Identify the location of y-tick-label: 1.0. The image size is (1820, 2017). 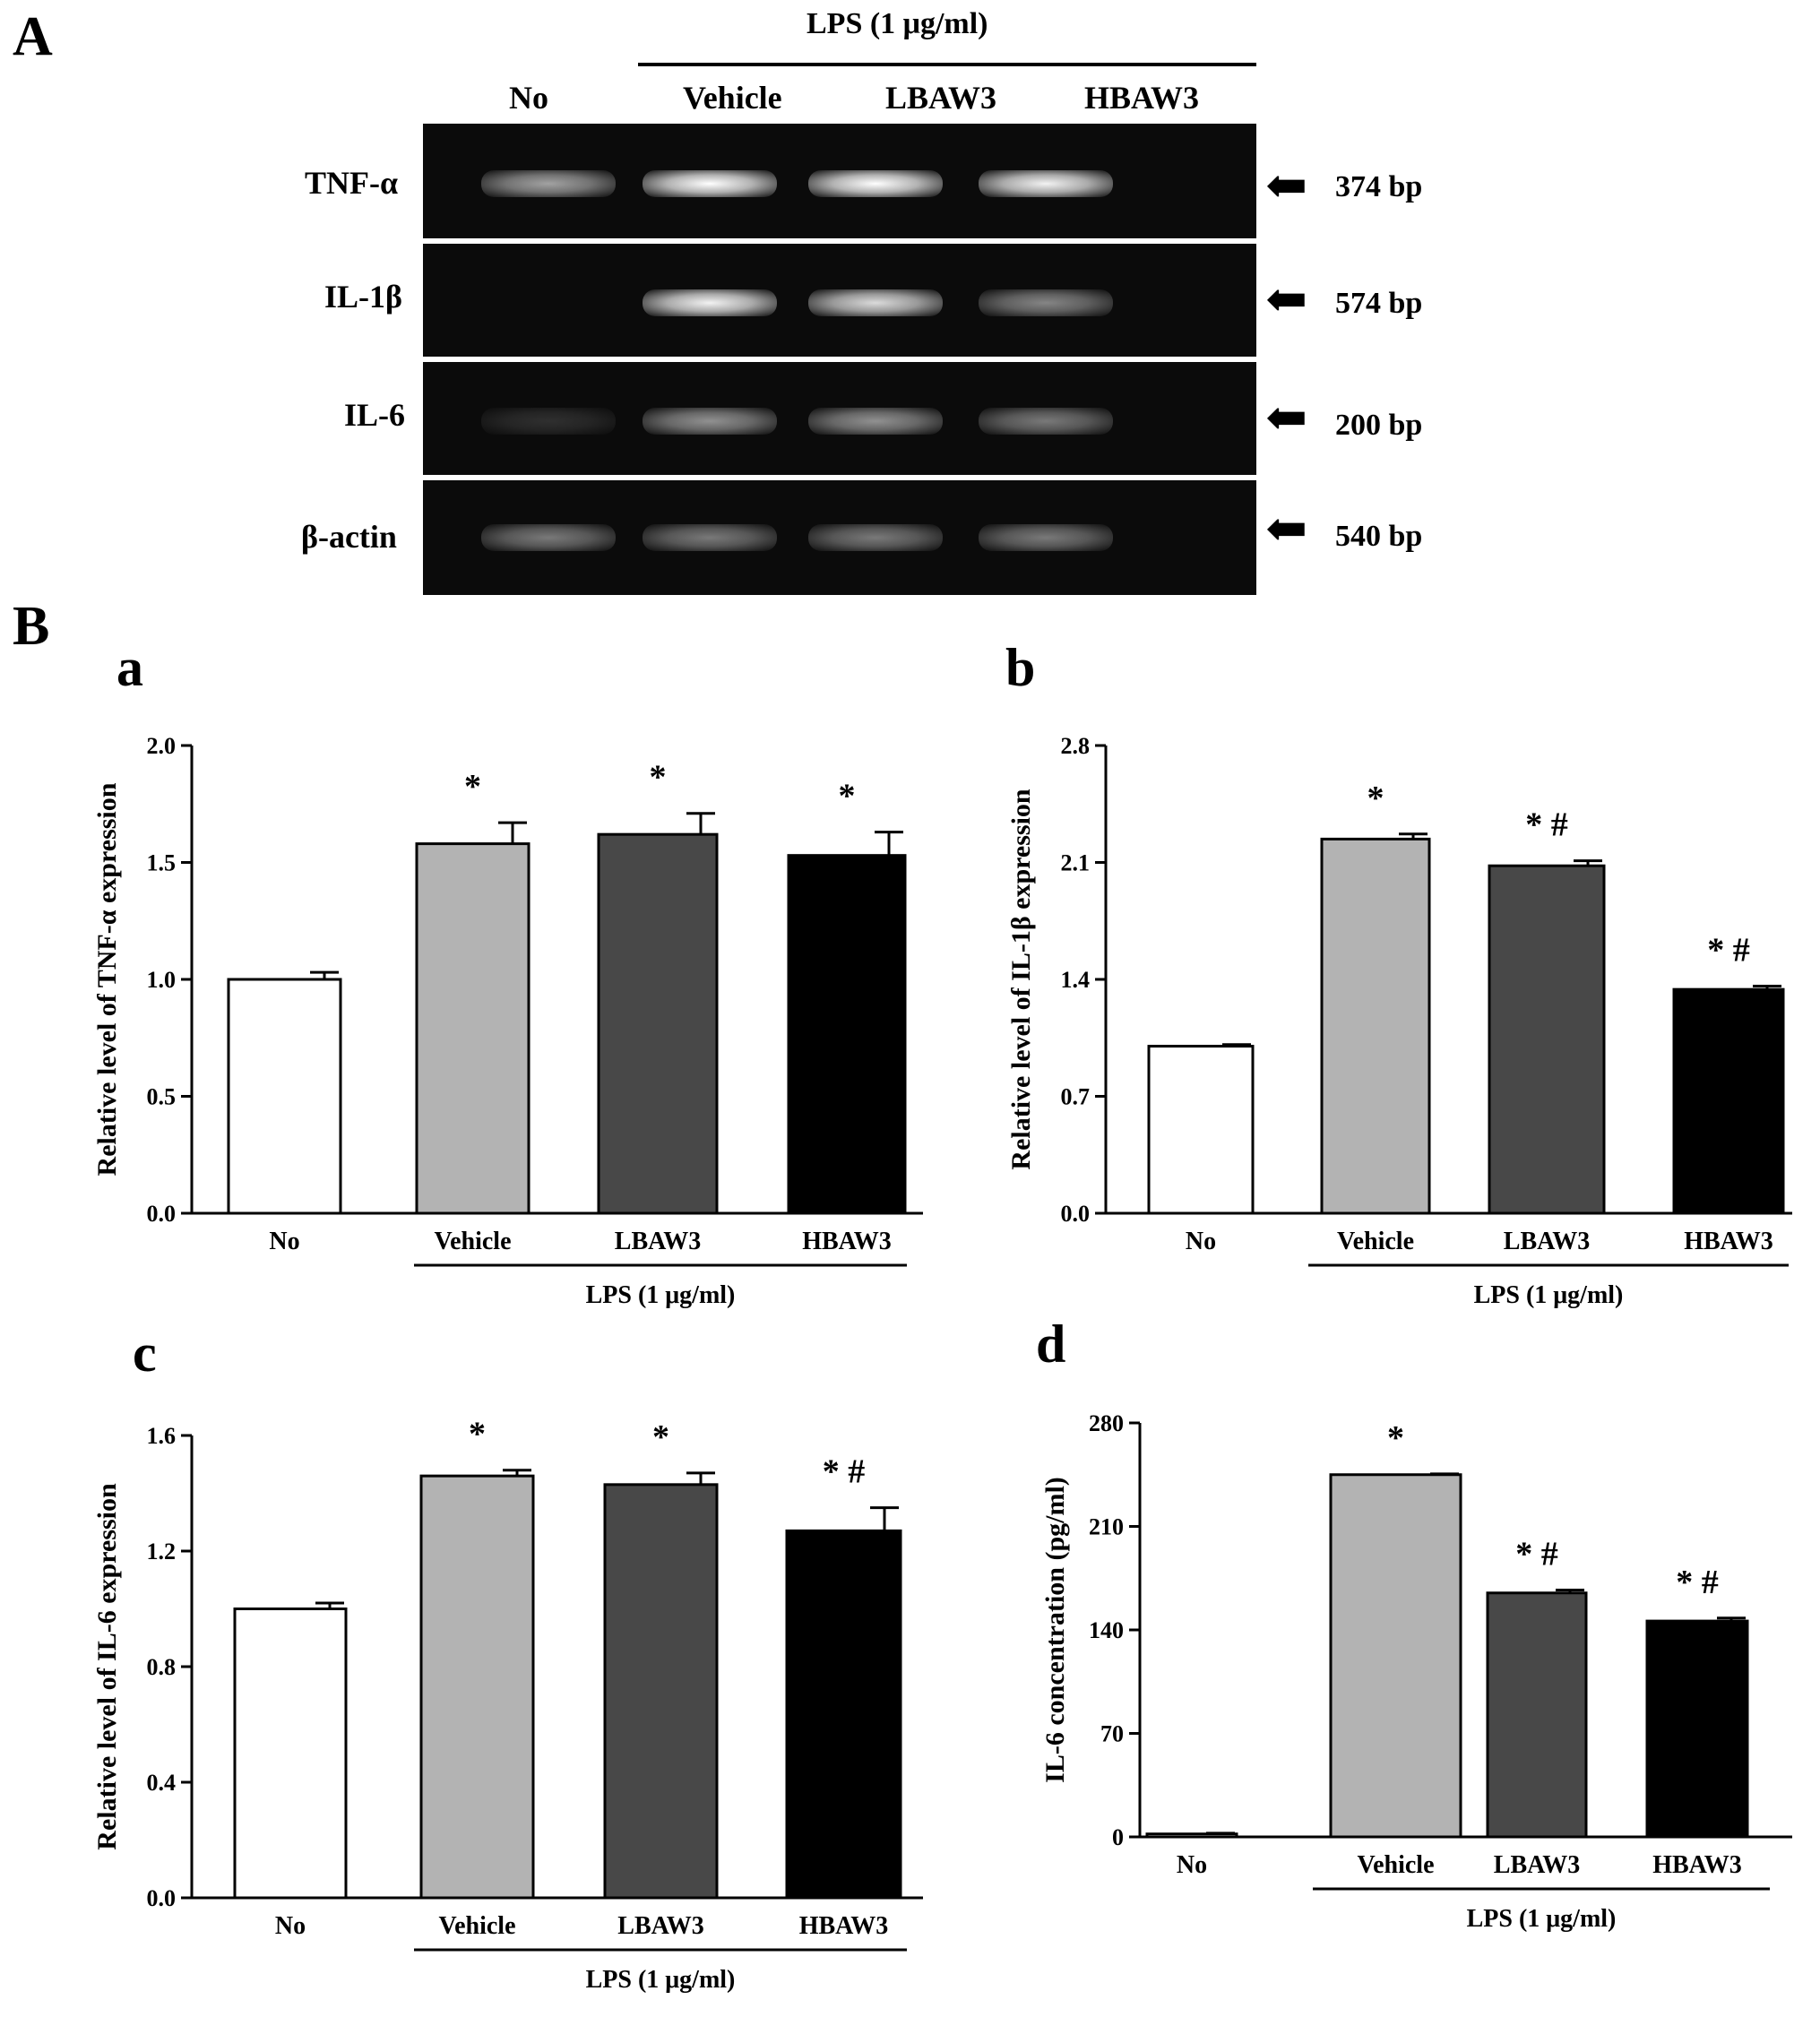
(162, 980).